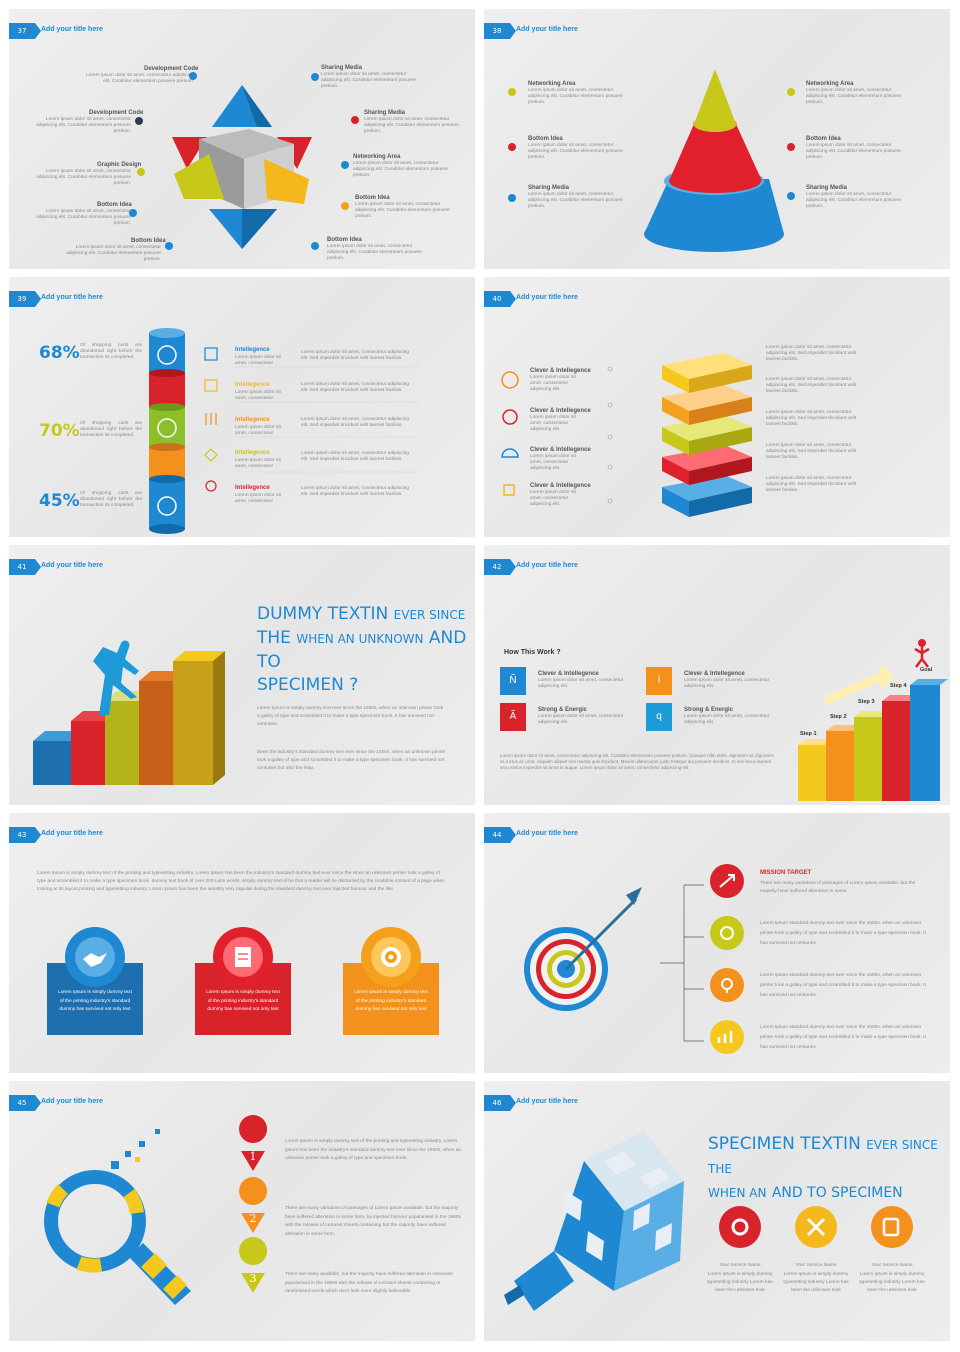 This screenshot has height=1352, width=960. I want to click on magnifier-art, so click(156, 1210).